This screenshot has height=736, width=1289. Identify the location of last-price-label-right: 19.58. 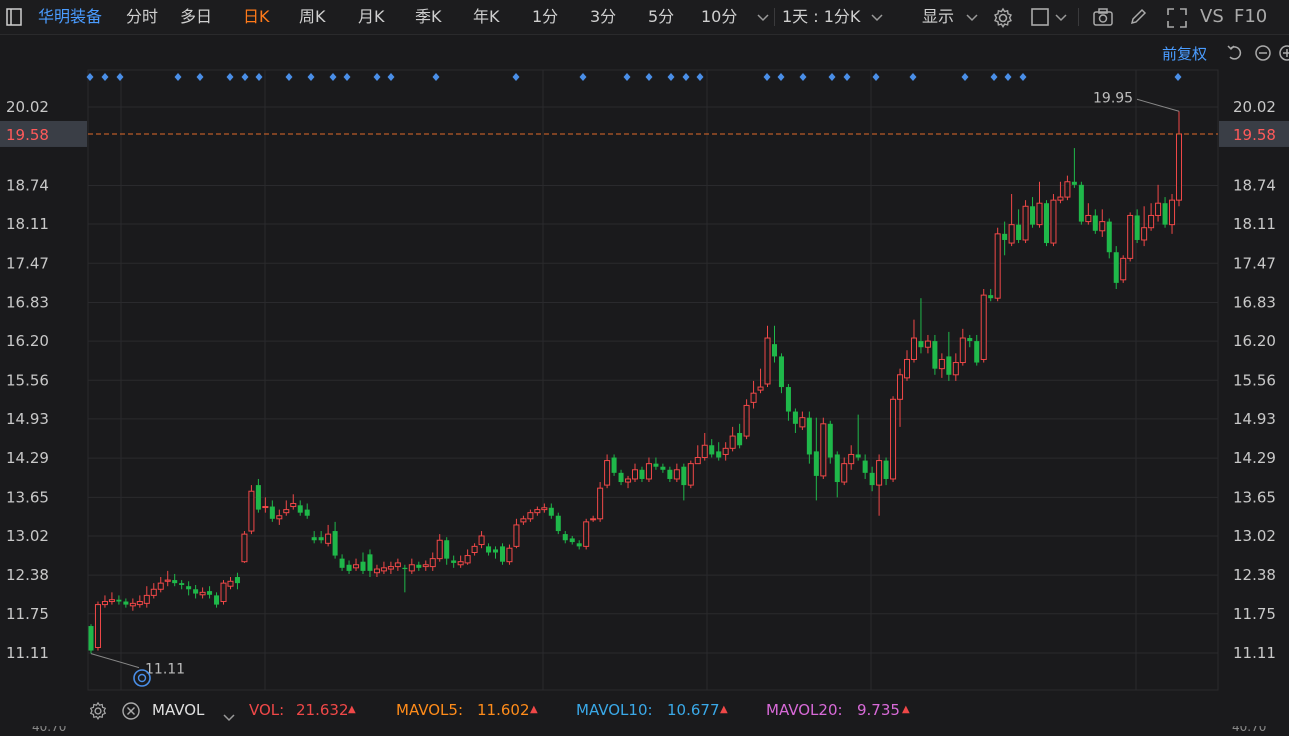
(1254, 135).